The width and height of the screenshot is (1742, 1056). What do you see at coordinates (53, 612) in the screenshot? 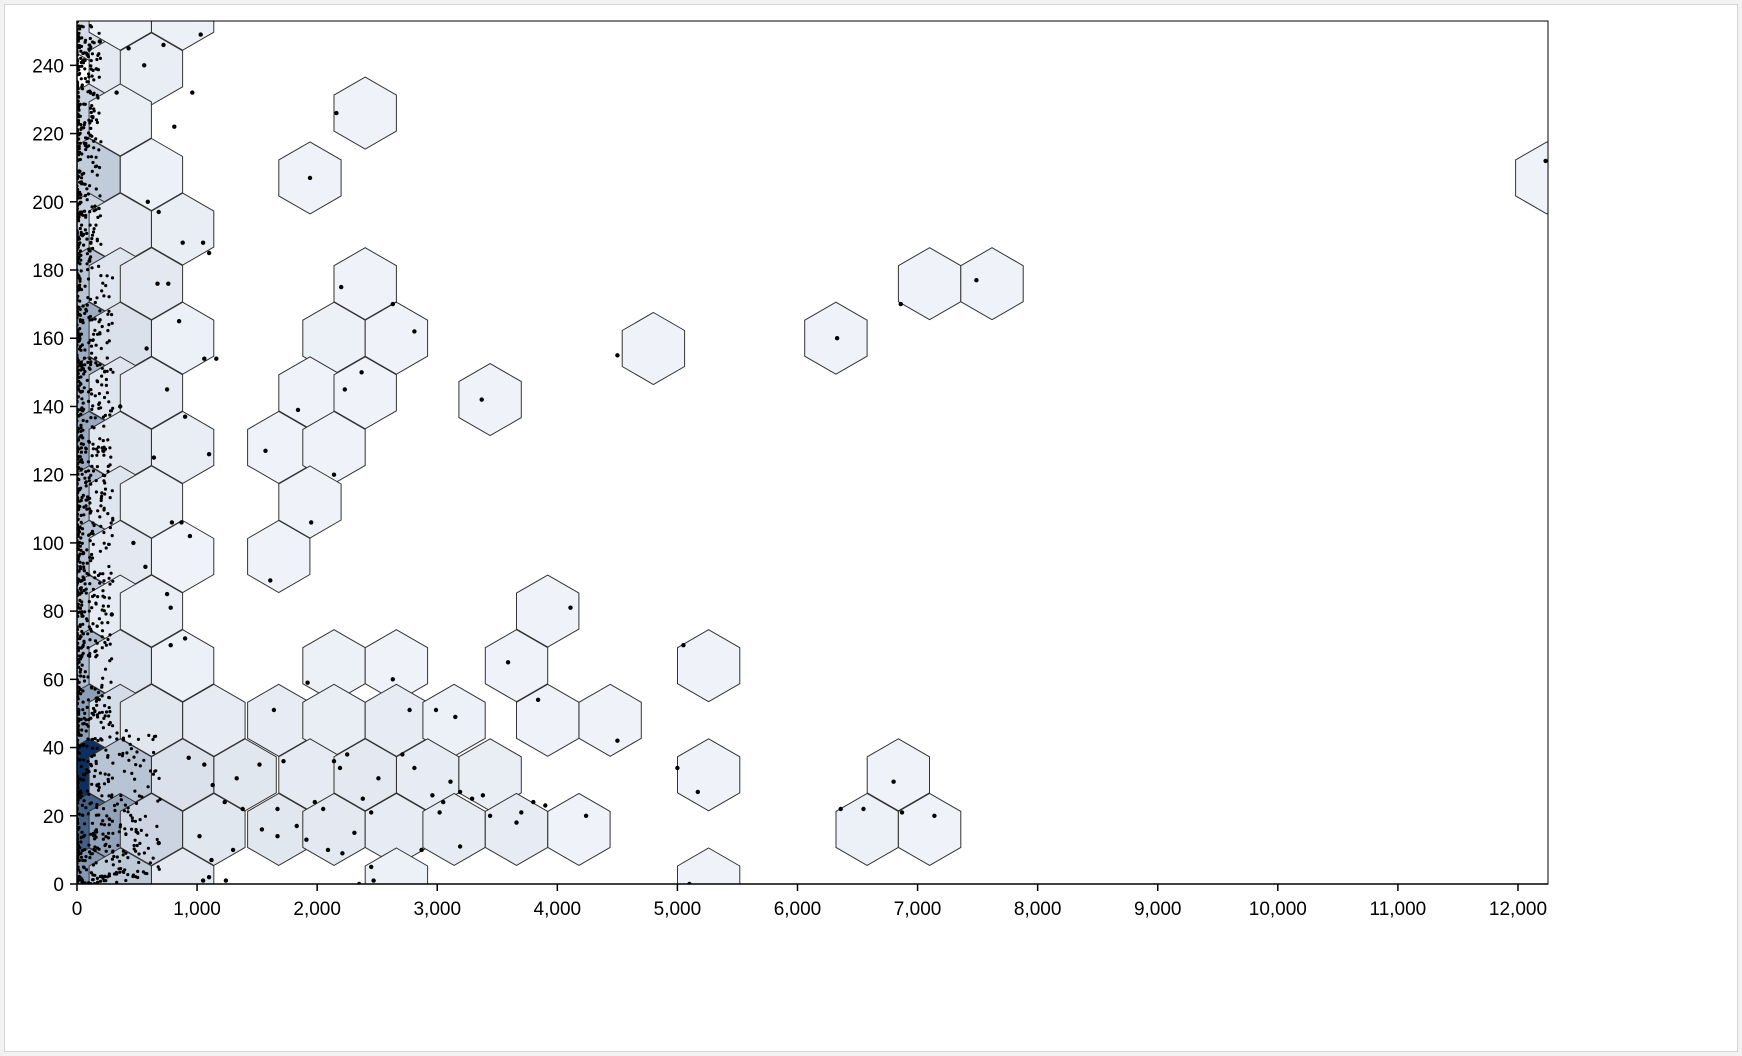
I see `y-tick-label: 80` at bounding box center [53, 612].